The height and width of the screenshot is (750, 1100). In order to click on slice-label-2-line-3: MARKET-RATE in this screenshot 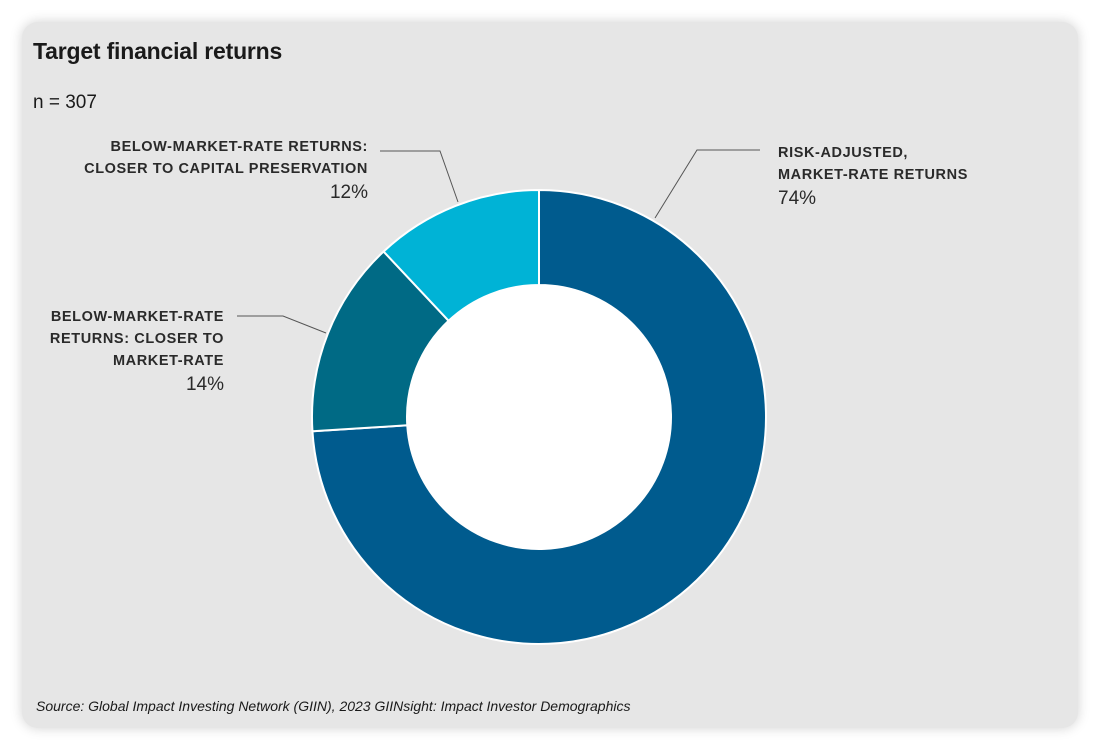, I will do `click(168, 361)`.